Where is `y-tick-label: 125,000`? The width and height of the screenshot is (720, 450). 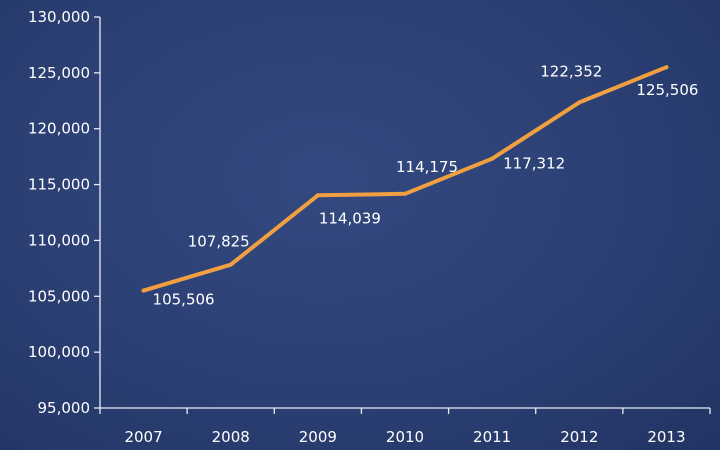 y-tick-label: 125,000 is located at coordinates (59, 73).